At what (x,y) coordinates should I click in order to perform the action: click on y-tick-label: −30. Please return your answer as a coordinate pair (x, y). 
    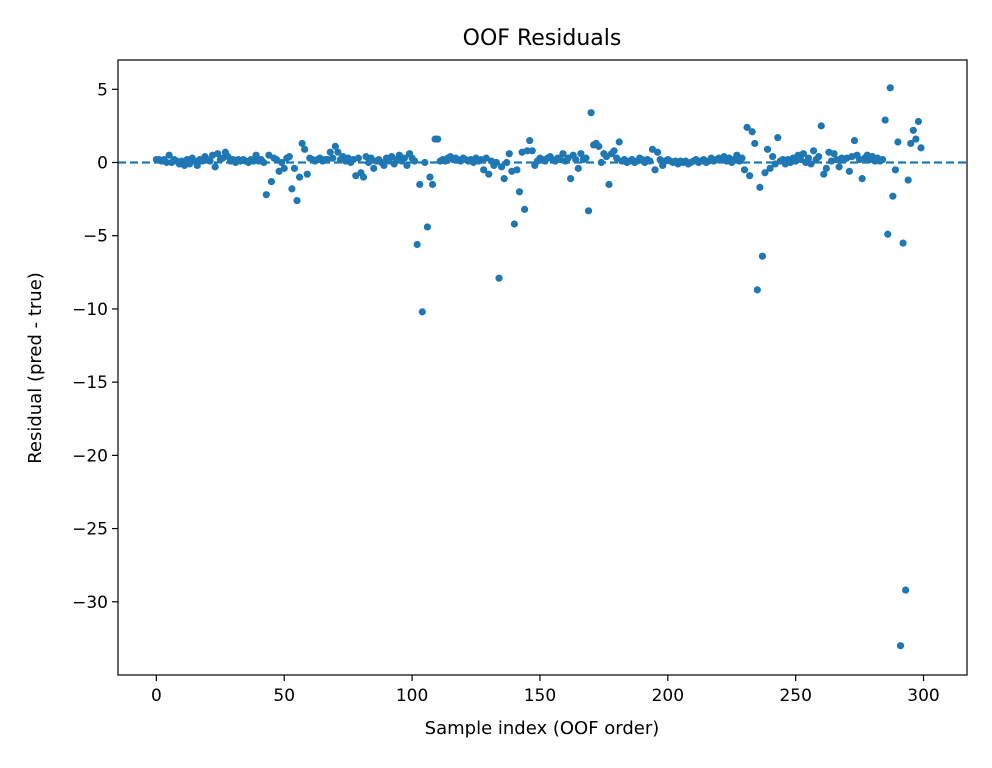
    Looking at the image, I should click on (90, 603).